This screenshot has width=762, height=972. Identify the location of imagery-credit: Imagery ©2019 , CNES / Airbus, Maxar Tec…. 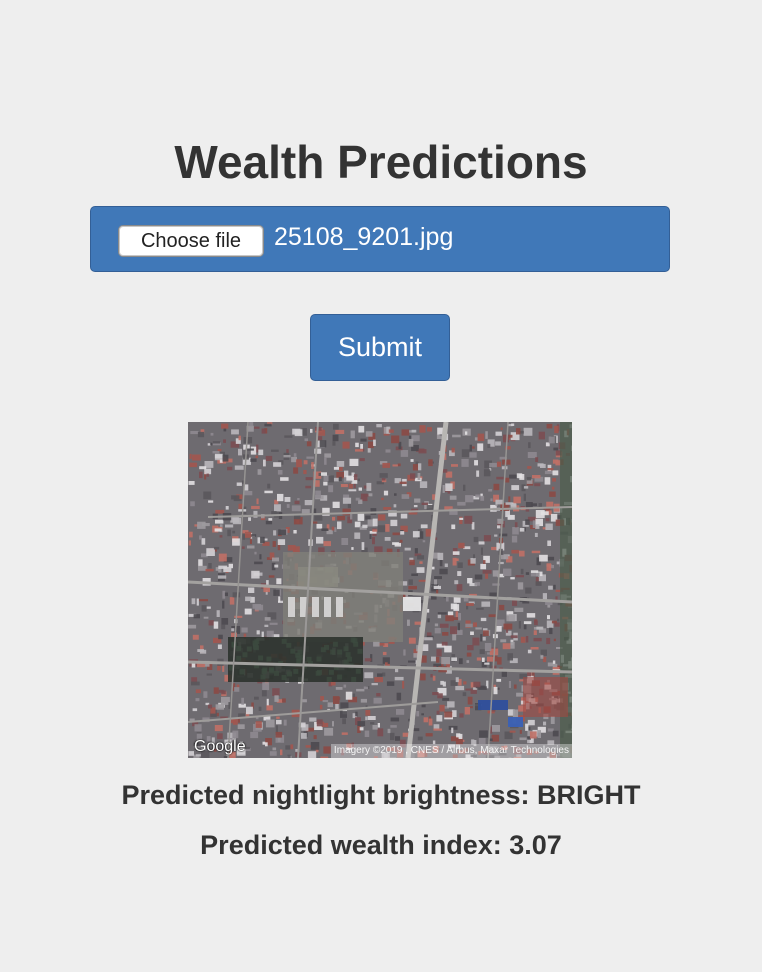
(451, 751).